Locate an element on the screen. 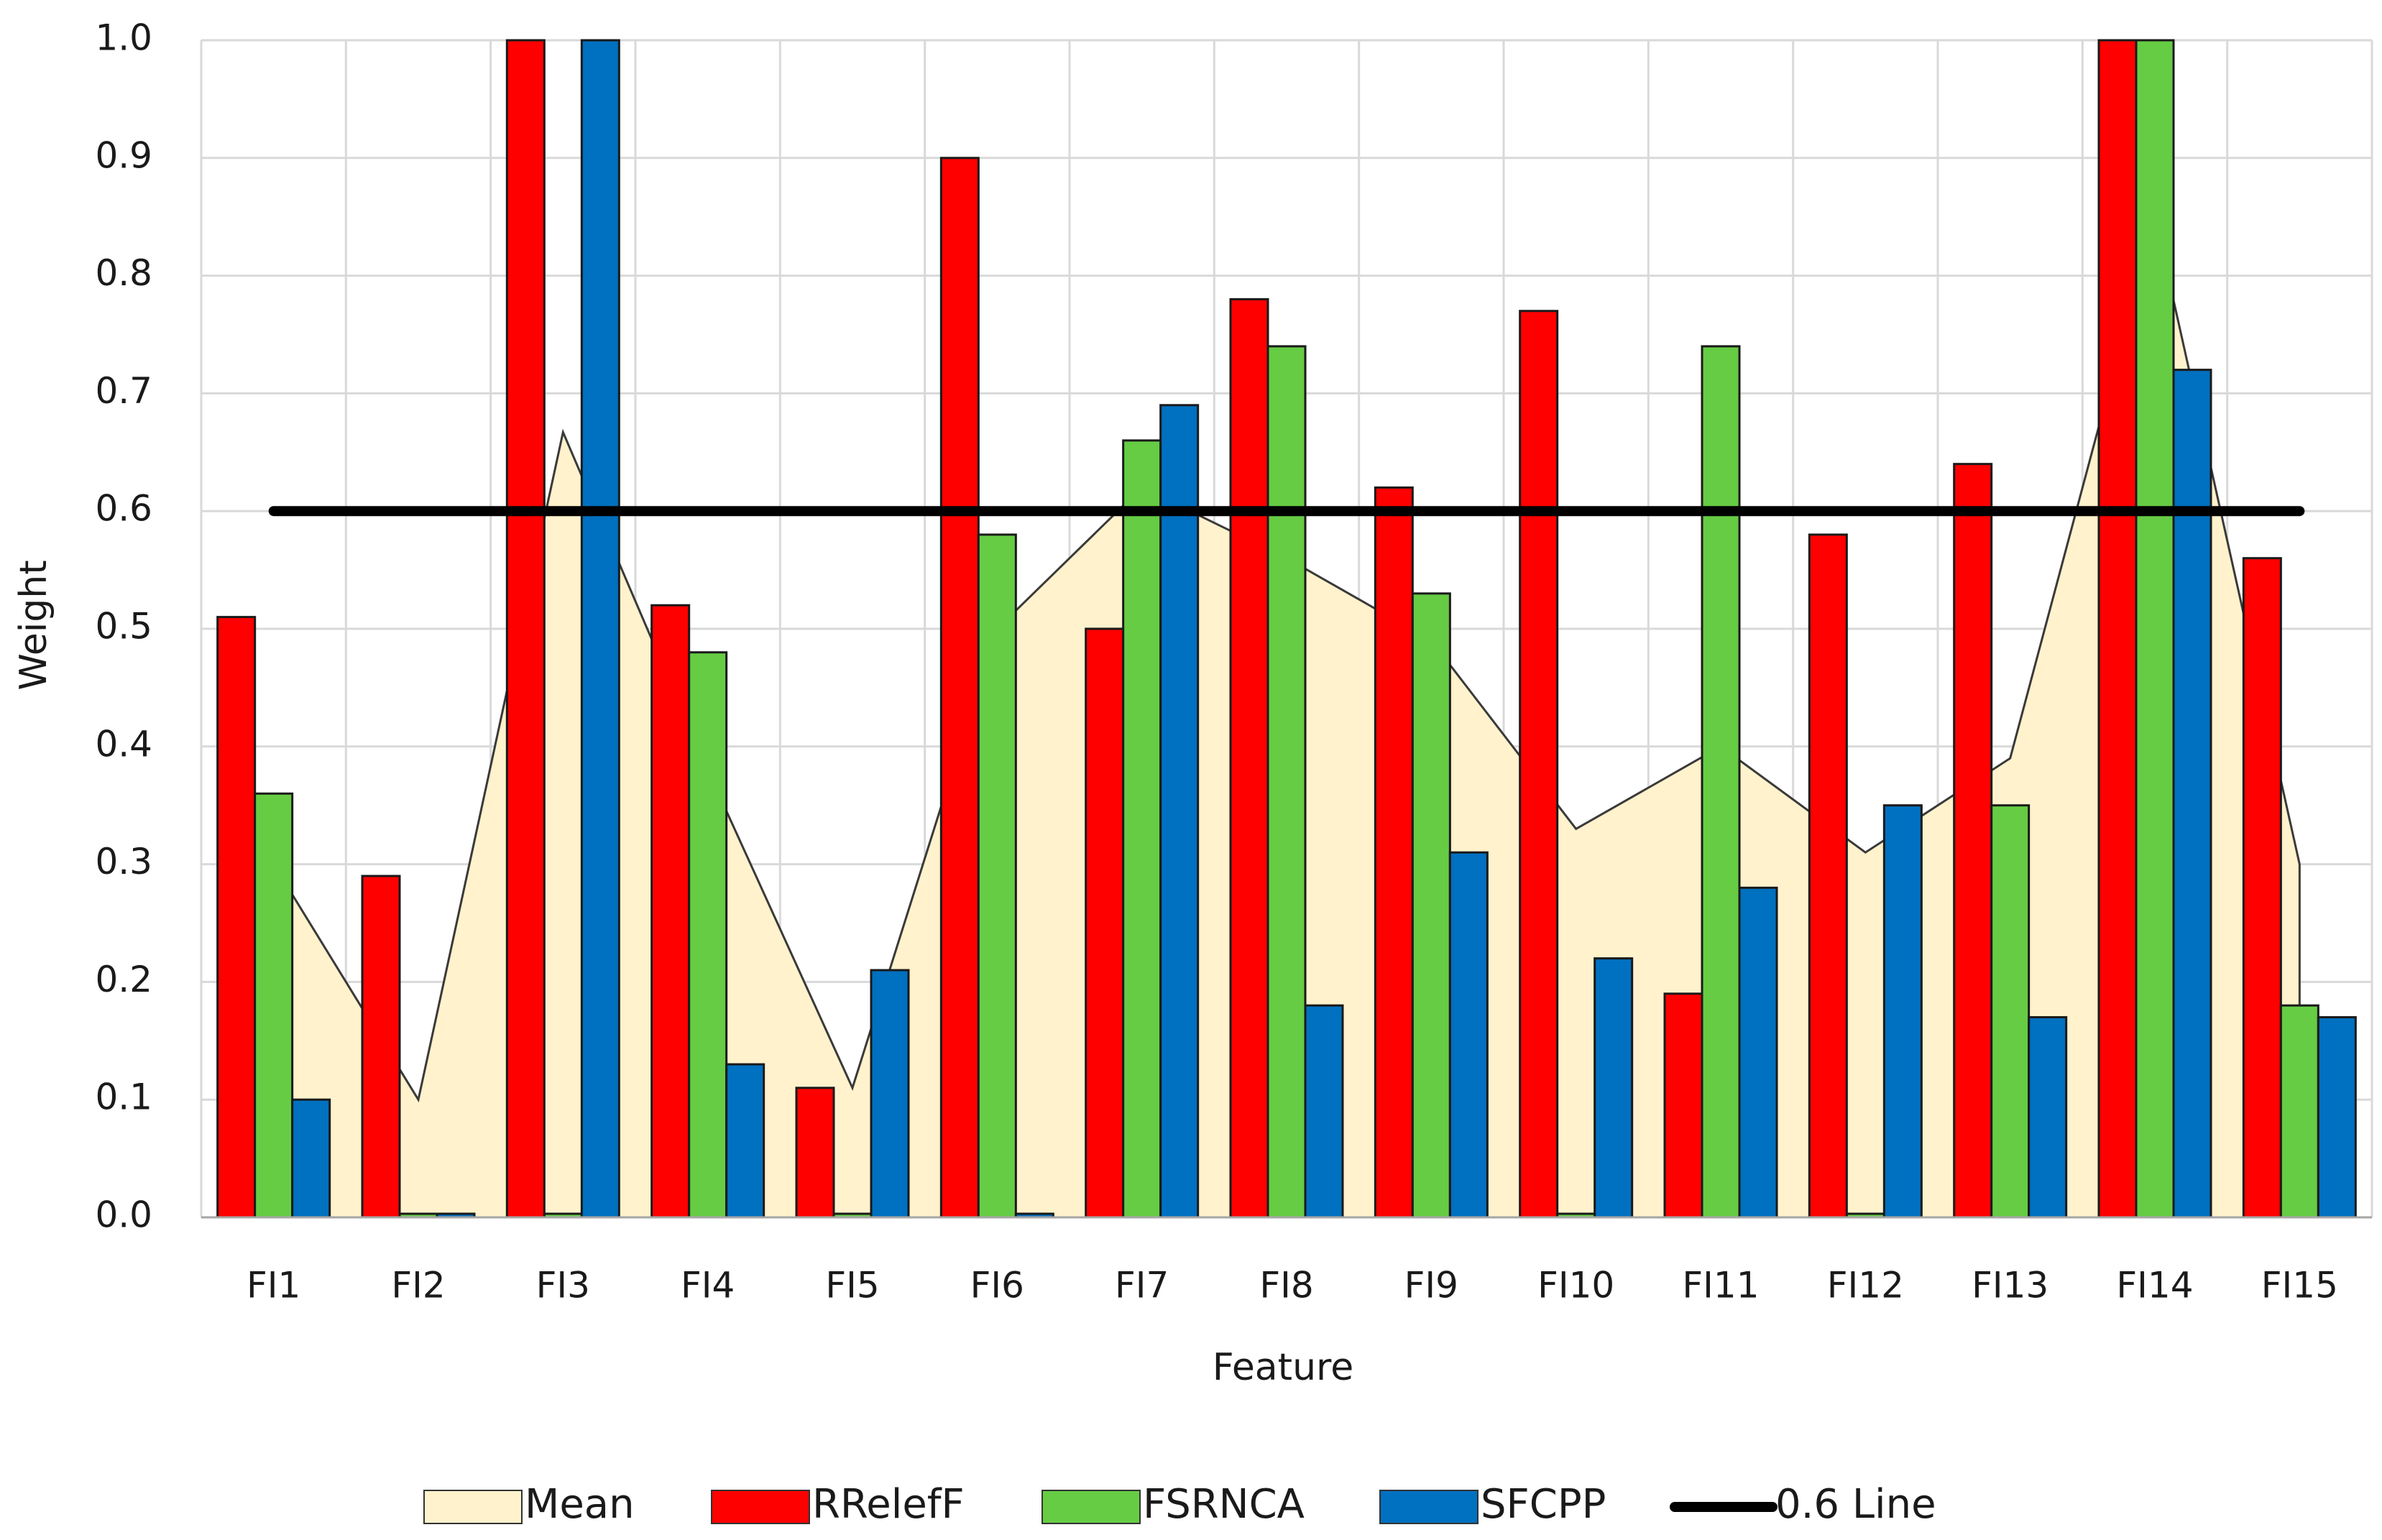 This screenshot has width=2382, height=1540. x-tick-label: FI4 is located at coordinates (708, 1285).